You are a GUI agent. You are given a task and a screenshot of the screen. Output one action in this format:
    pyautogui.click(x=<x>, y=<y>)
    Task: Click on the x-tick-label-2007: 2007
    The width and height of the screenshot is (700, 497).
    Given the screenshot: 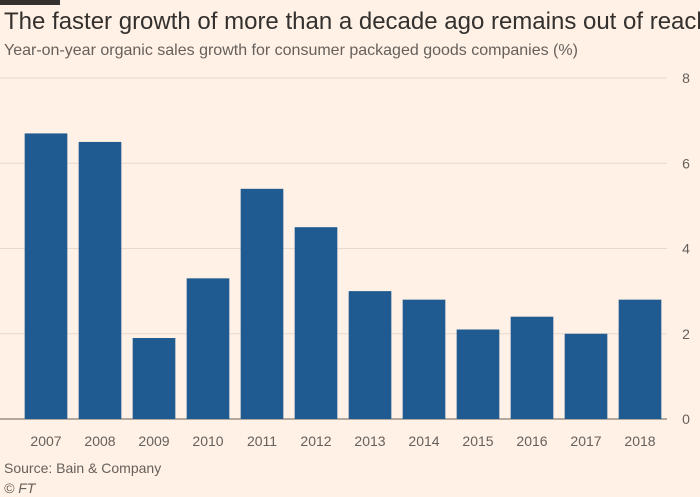 What is the action you would take?
    pyautogui.click(x=45, y=441)
    